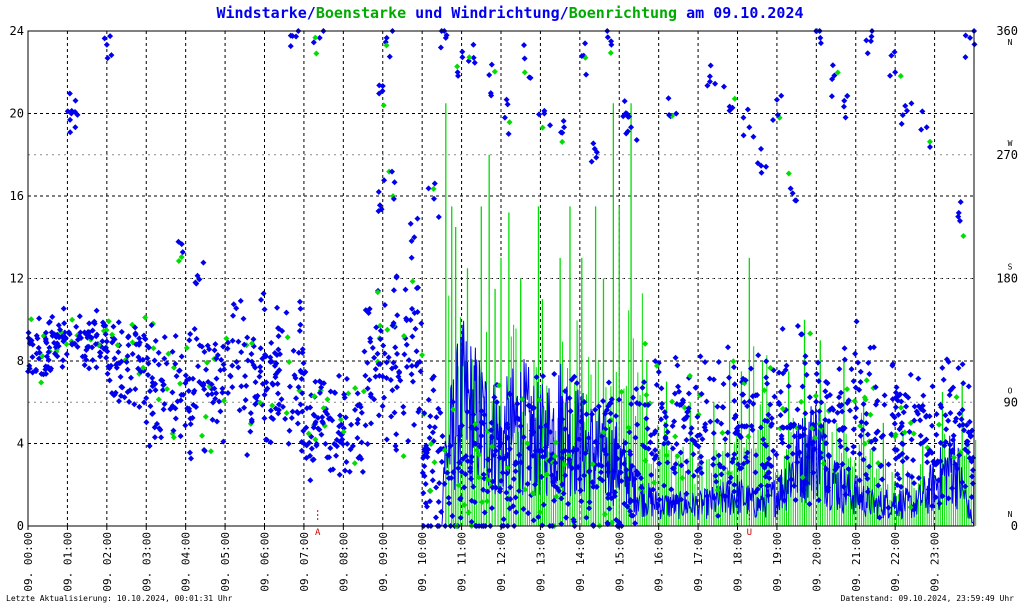 The height and width of the screenshot is (606, 1020). I want to click on direction-tick-label: 180, so click(1007, 279).